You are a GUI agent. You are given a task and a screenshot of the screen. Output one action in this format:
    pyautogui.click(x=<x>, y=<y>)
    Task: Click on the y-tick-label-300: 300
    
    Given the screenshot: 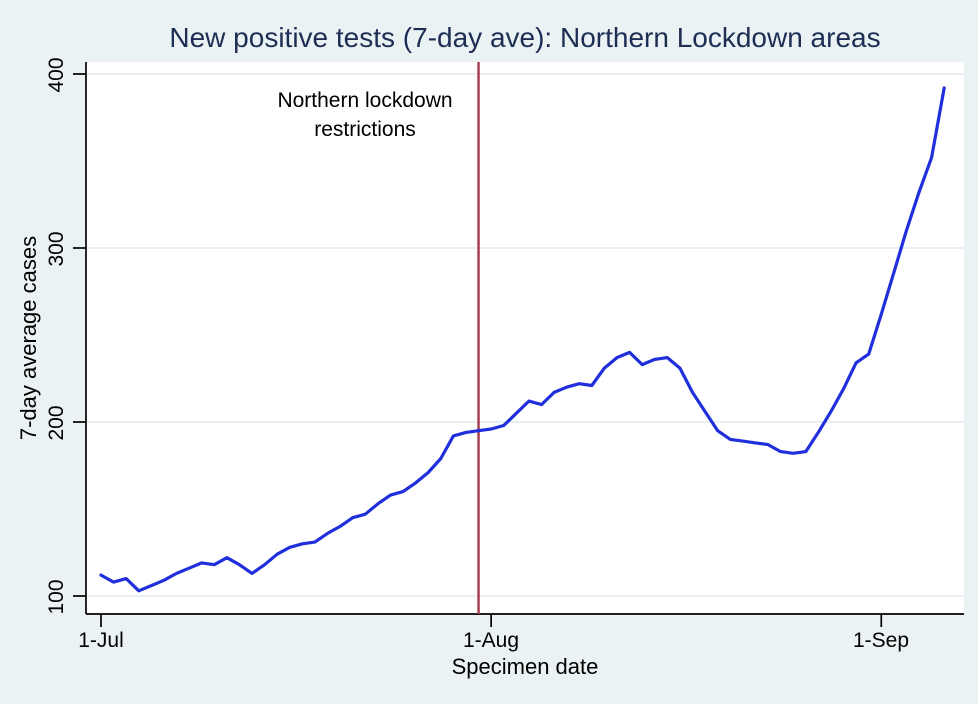 What is the action you would take?
    pyautogui.click(x=56, y=249)
    